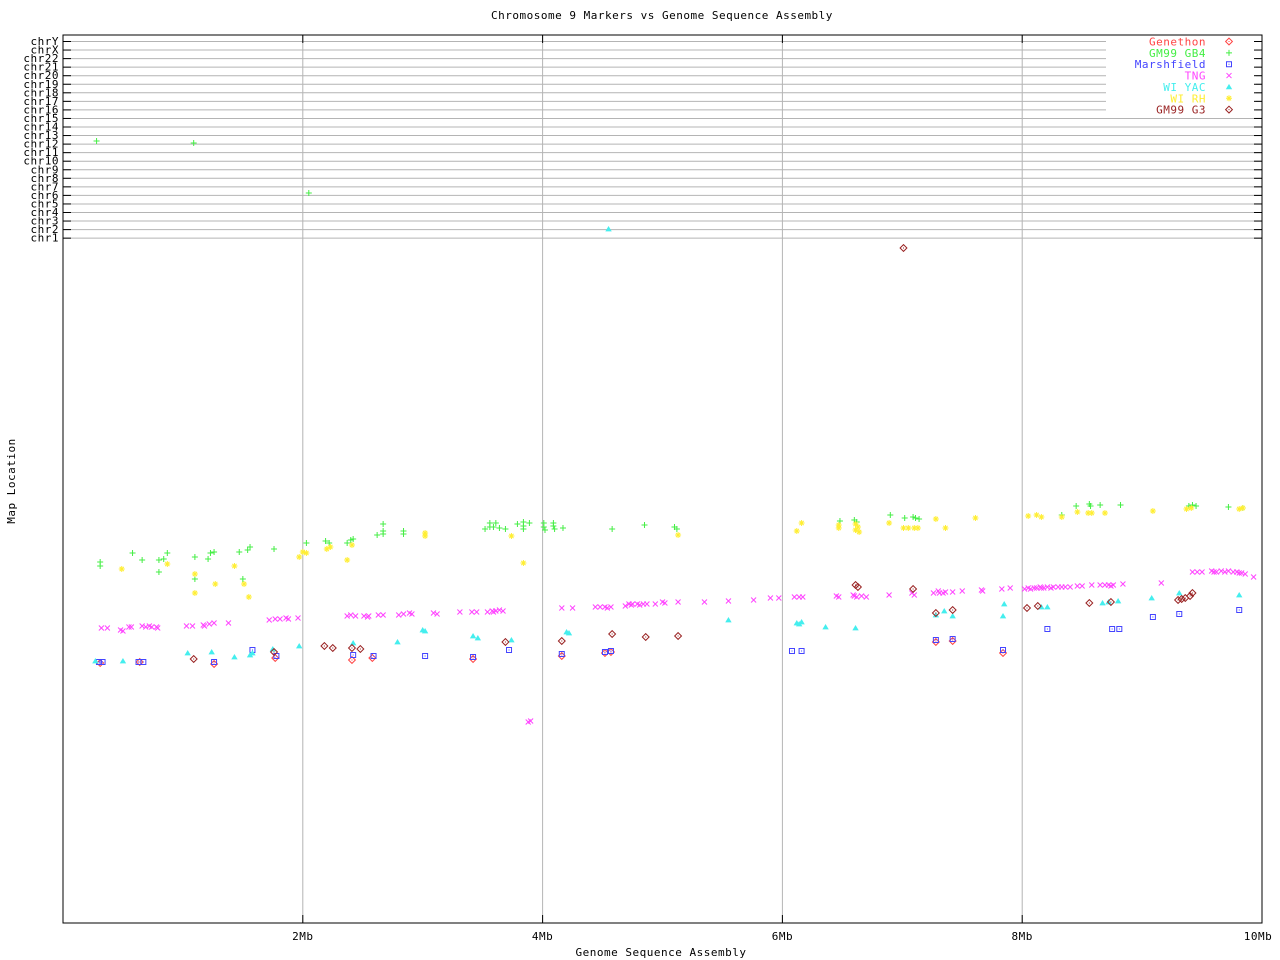 The image size is (1280, 960). Describe the element at coordinates (41, 152) in the screenshot. I see `y-tick-label: chr11` at that location.